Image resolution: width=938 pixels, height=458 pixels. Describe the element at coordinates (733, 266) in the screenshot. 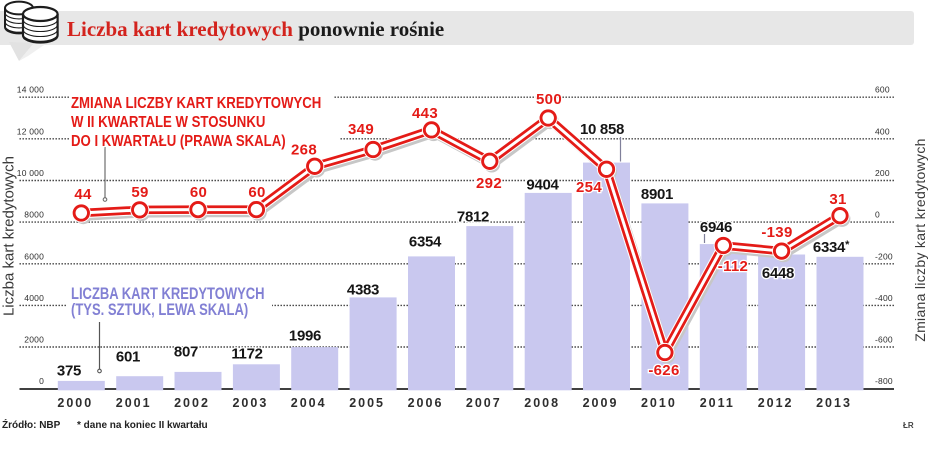

I see `svg-text: -112` at that location.